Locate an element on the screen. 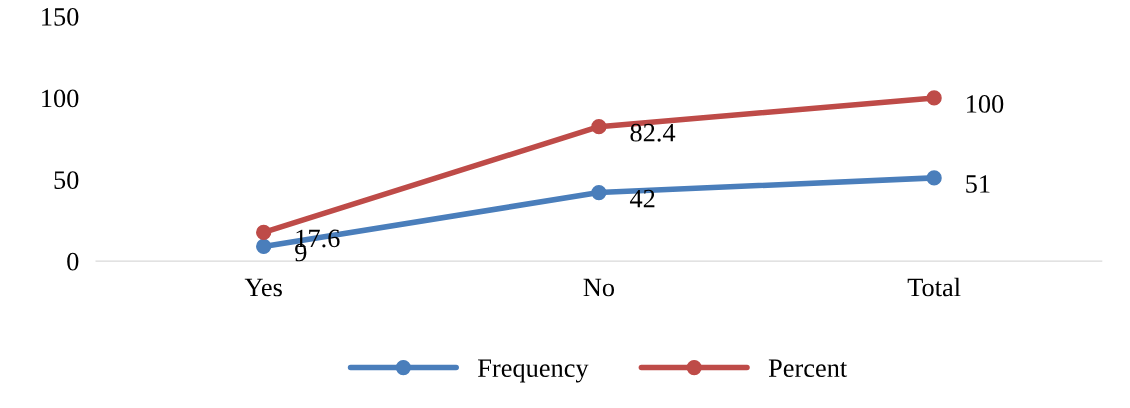 Image resolution: width=1130 pixels, height=408 pixels. data-label: 42 is located at coordinates (642, 198).